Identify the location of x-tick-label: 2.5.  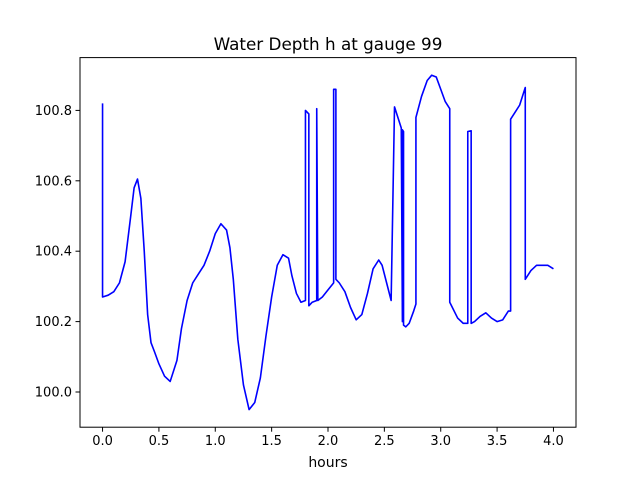
(384, 441).